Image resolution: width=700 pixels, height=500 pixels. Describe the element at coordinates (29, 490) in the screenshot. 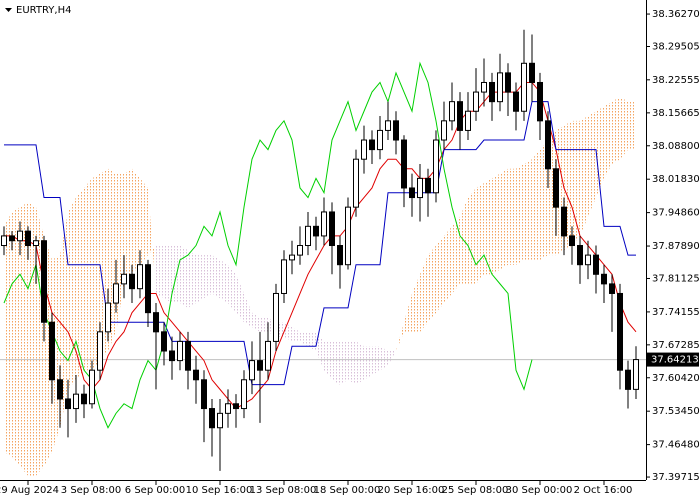

I see `x-tick-label: 29 Aug 2024` at that location.